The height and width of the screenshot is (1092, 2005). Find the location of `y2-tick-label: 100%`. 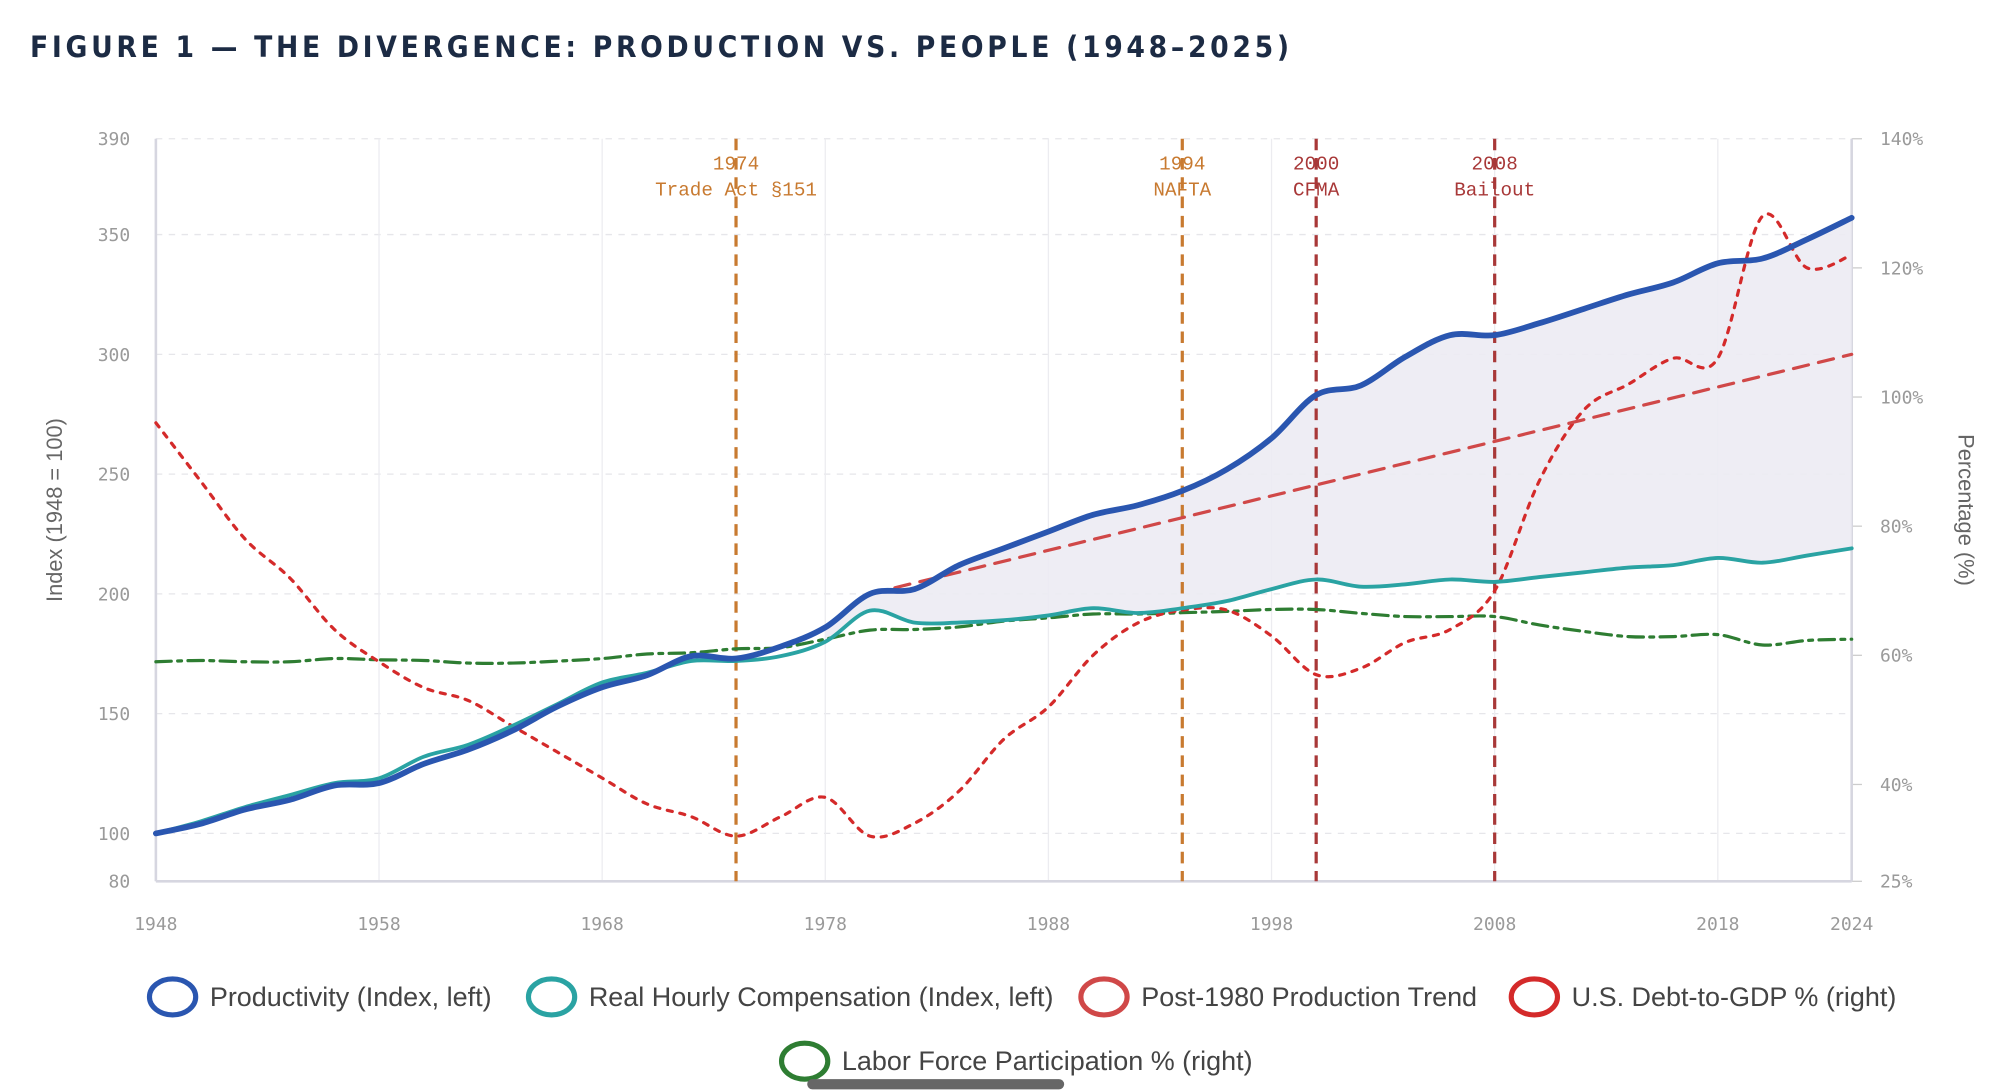

y2-tick-label: 100% is located at coordinates (1901, 397).